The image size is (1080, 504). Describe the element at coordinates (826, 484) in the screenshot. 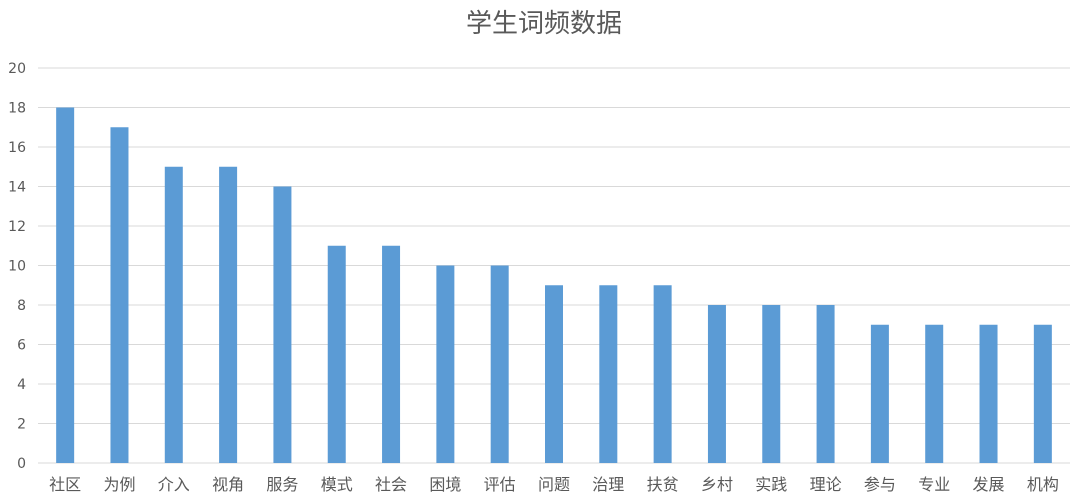

I see `x-tick-label: 理论` at that location.